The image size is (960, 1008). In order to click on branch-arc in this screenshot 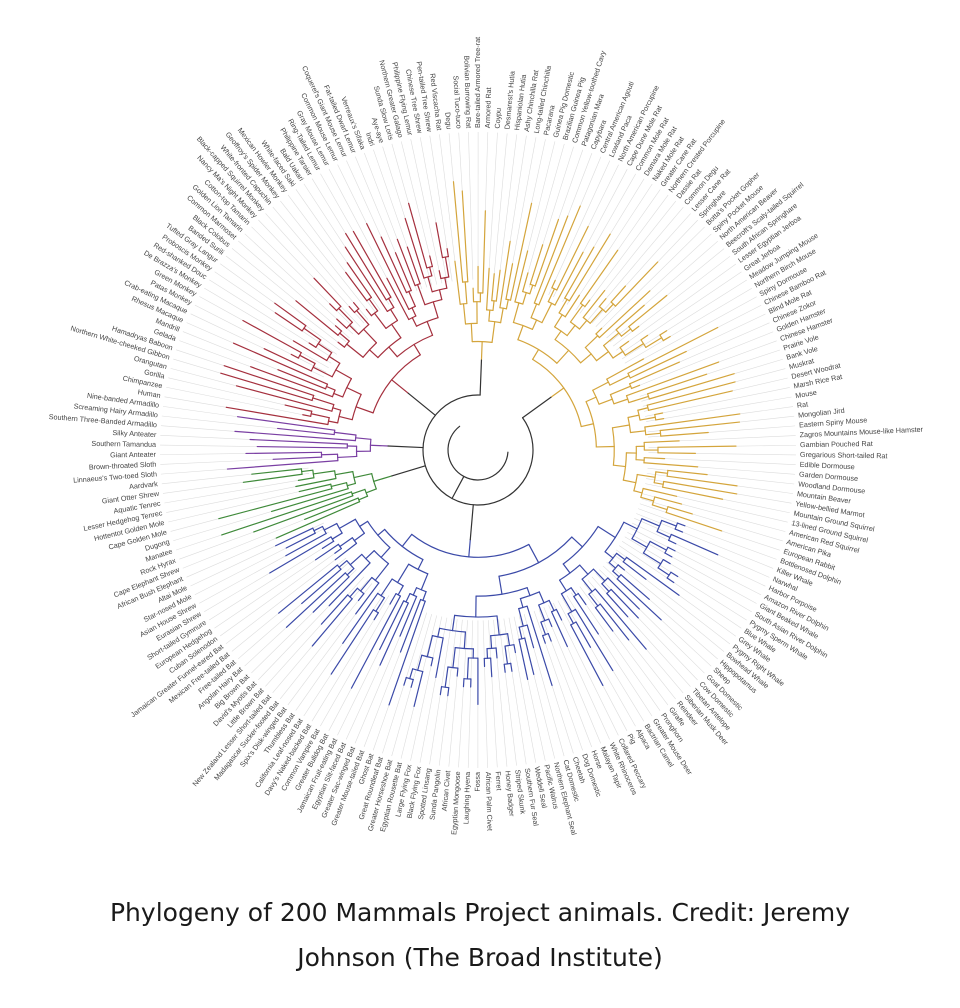, I will do `click(478, 453)`.